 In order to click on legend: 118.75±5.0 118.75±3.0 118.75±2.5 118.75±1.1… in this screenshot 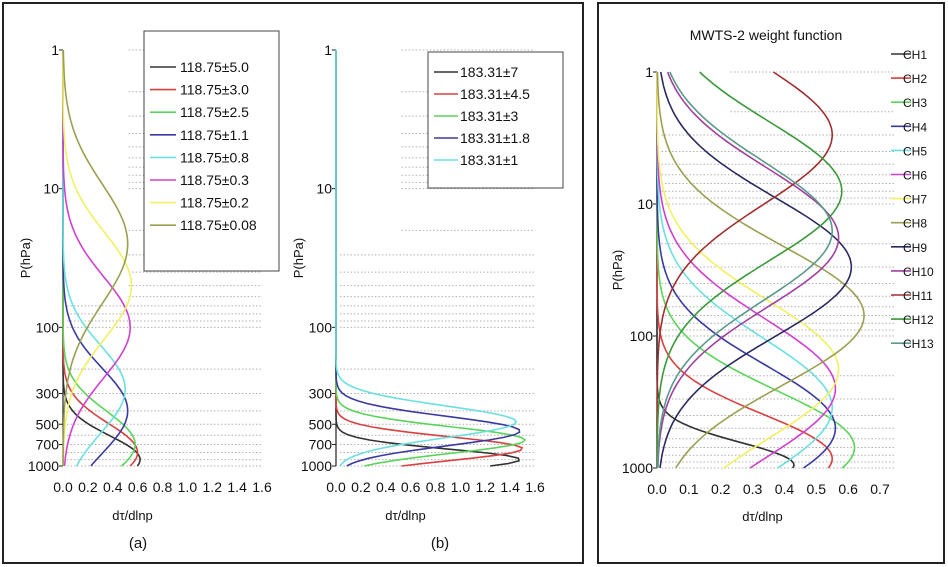, I will do `click(211, 151)`.